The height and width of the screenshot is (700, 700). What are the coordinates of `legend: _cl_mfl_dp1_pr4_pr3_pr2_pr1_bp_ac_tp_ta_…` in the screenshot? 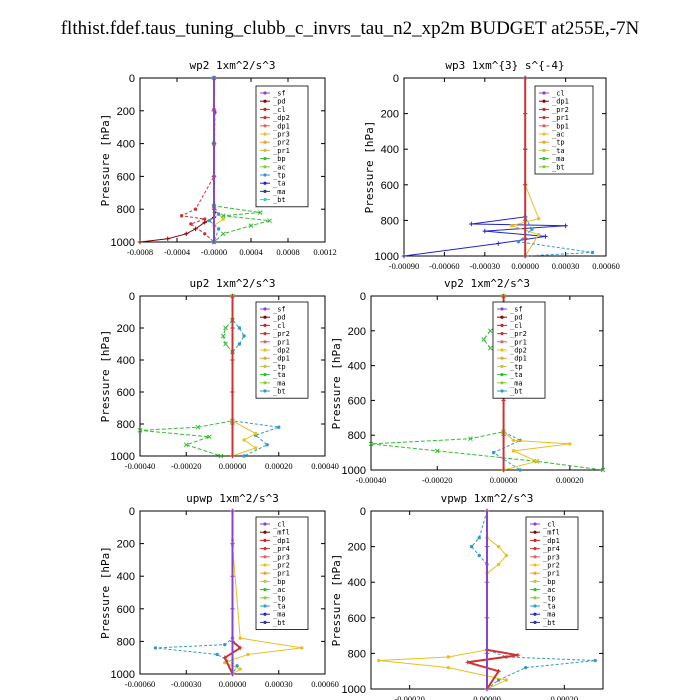 It's located at (552, 573).